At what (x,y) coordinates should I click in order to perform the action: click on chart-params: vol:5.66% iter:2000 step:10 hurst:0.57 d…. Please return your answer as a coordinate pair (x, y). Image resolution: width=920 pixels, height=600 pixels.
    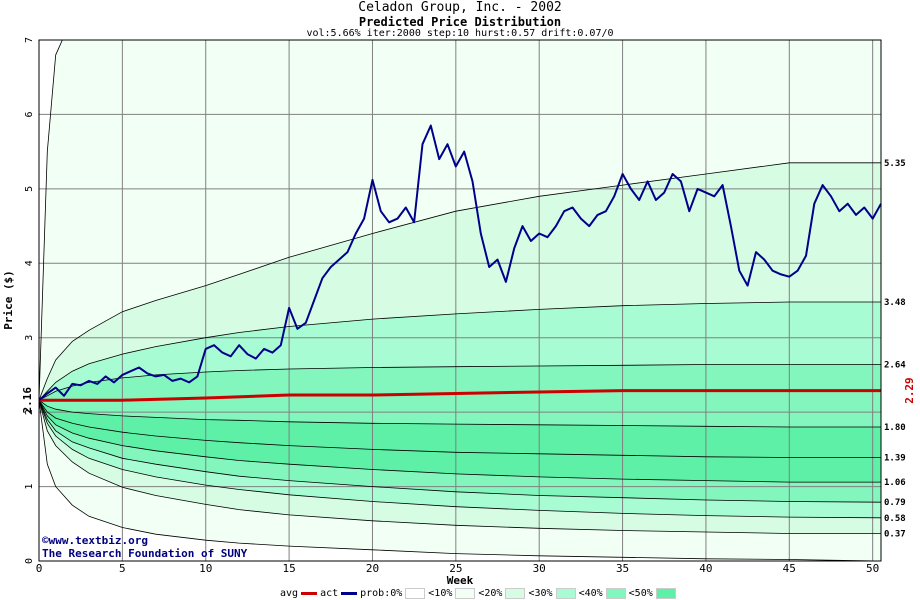
    Looking at the image, I should click on (460, 33).